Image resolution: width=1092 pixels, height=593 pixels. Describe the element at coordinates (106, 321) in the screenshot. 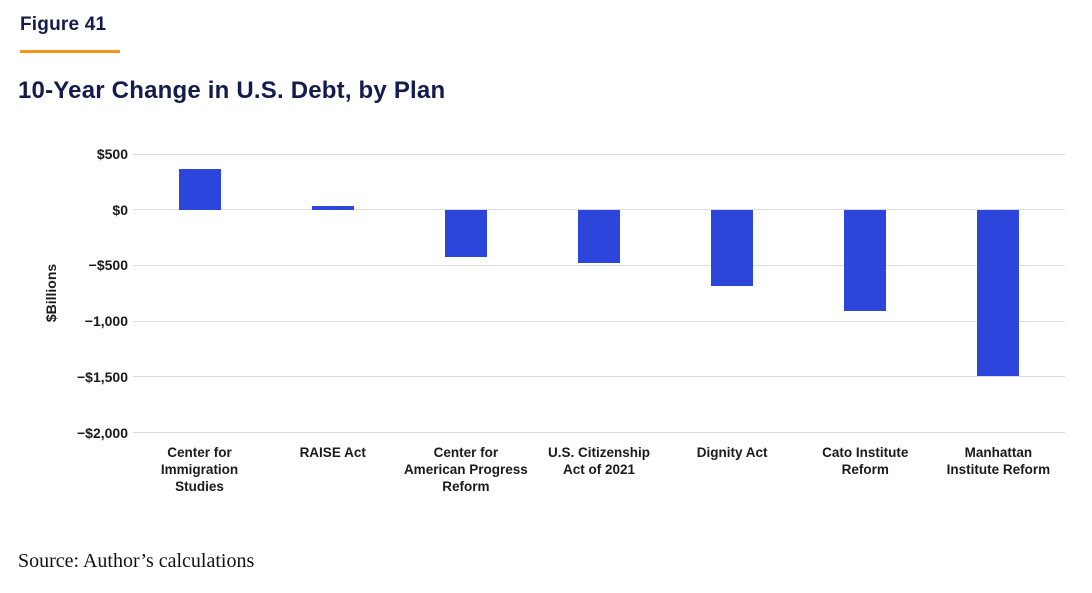

I see `y-tick-label: −1,000` at that location.